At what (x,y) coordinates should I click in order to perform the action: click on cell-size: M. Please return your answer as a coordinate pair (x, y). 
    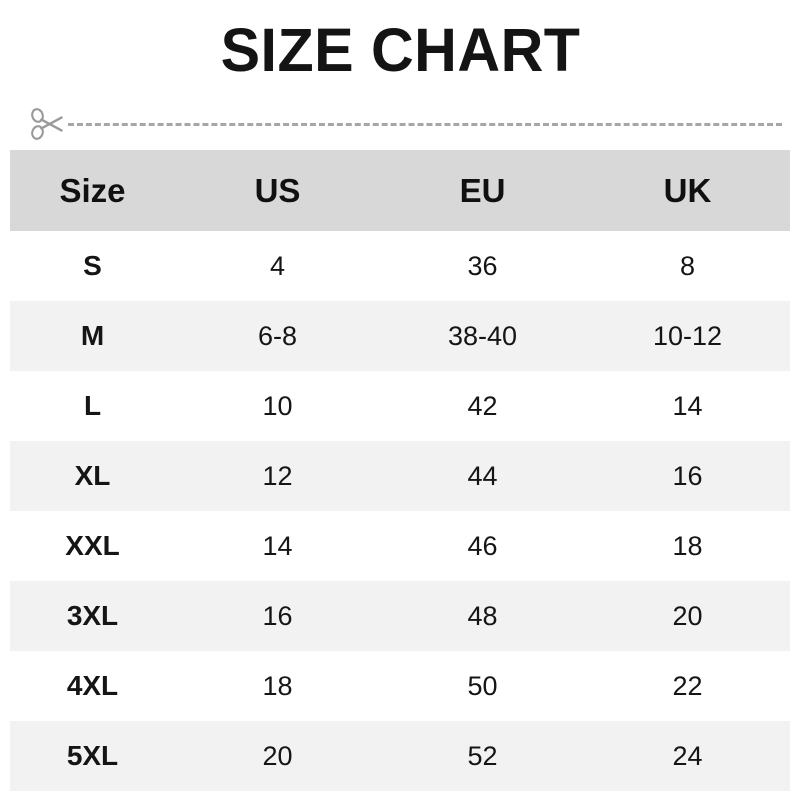
    Looking at the image, I should click on (92, 336).